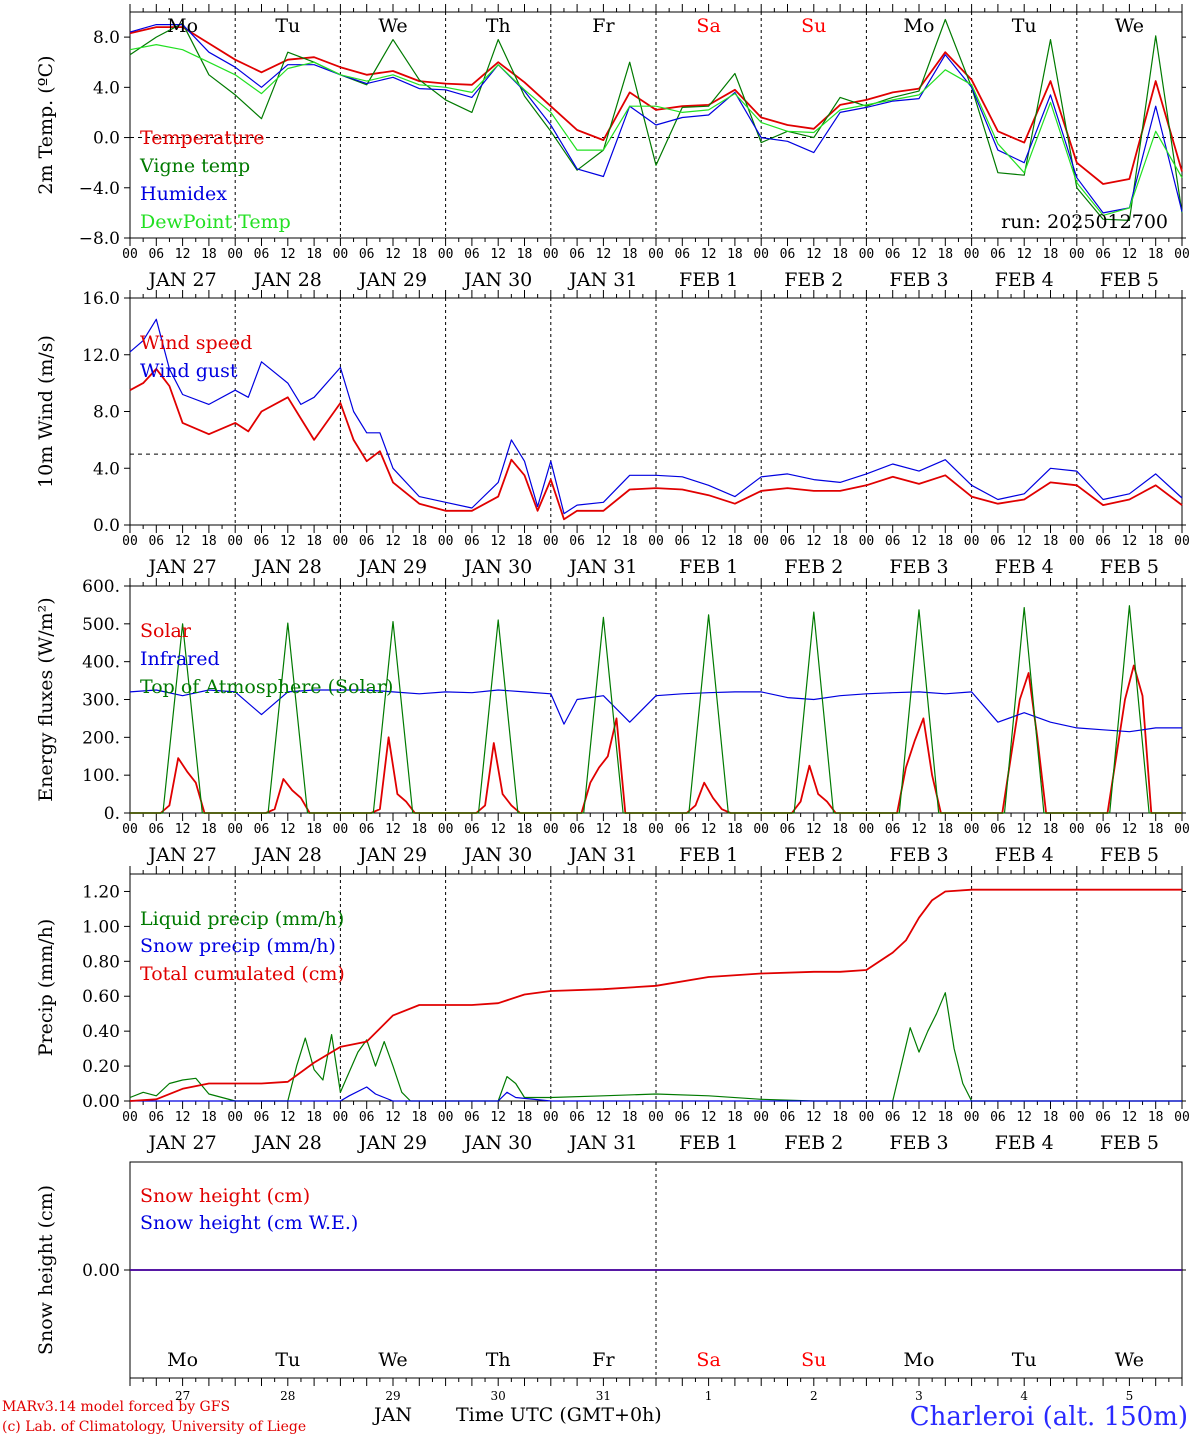  I want to click on series-wind-speed, so click(656, 444).